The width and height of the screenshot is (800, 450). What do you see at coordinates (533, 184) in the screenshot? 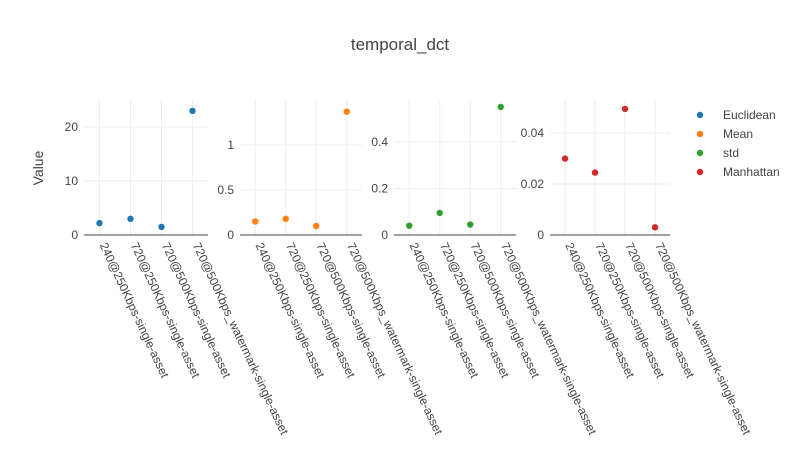
I see `y-tick-label: 0.02` at bounding box center [533, 184].